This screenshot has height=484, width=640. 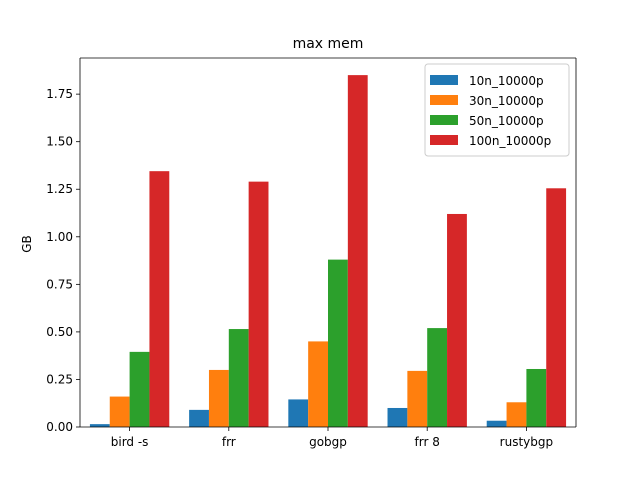 I want to click on y-tick-label: 0.75, so click(x=59, y=284).